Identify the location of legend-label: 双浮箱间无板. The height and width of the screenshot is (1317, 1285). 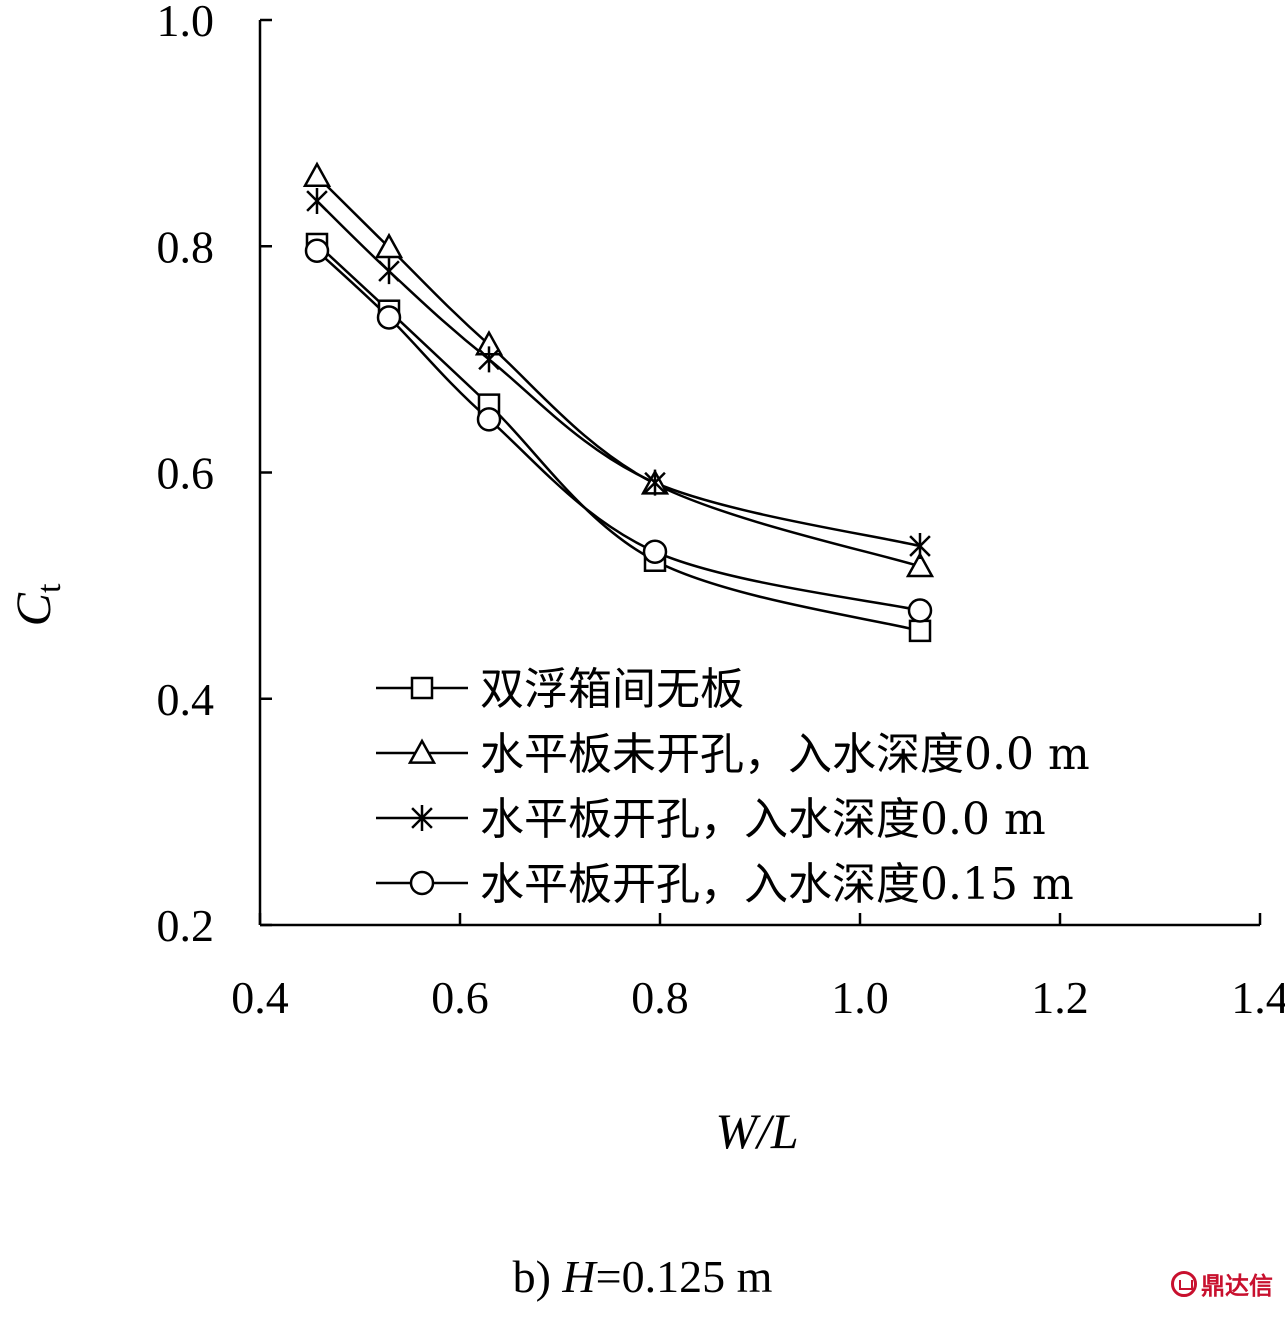
(612, 689).